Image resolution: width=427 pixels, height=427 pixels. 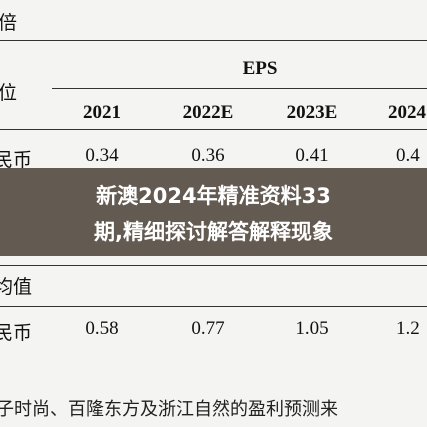 I want to click on cell: 1.05, so click(x=312, y=328).